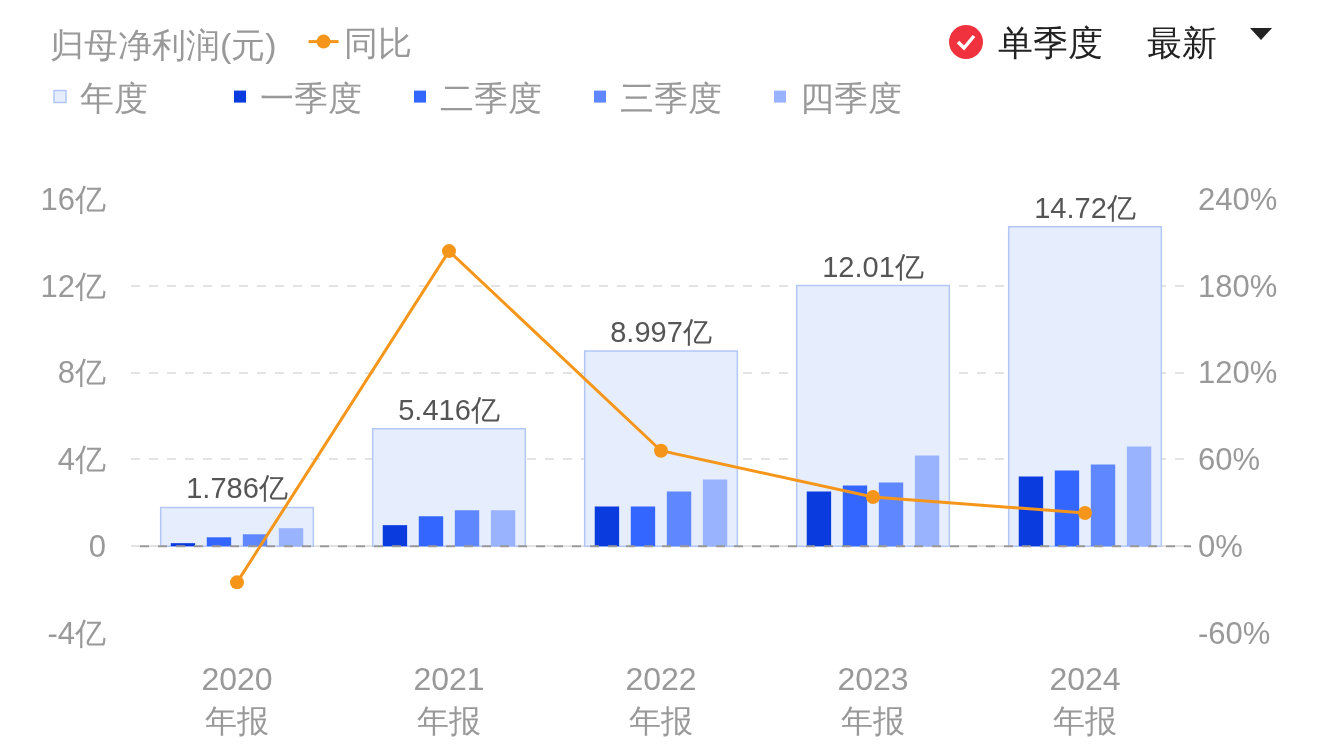 This screenshot has width=1320, height=750. I want to click on y-tick-label: 4亿, so click(81, 460).